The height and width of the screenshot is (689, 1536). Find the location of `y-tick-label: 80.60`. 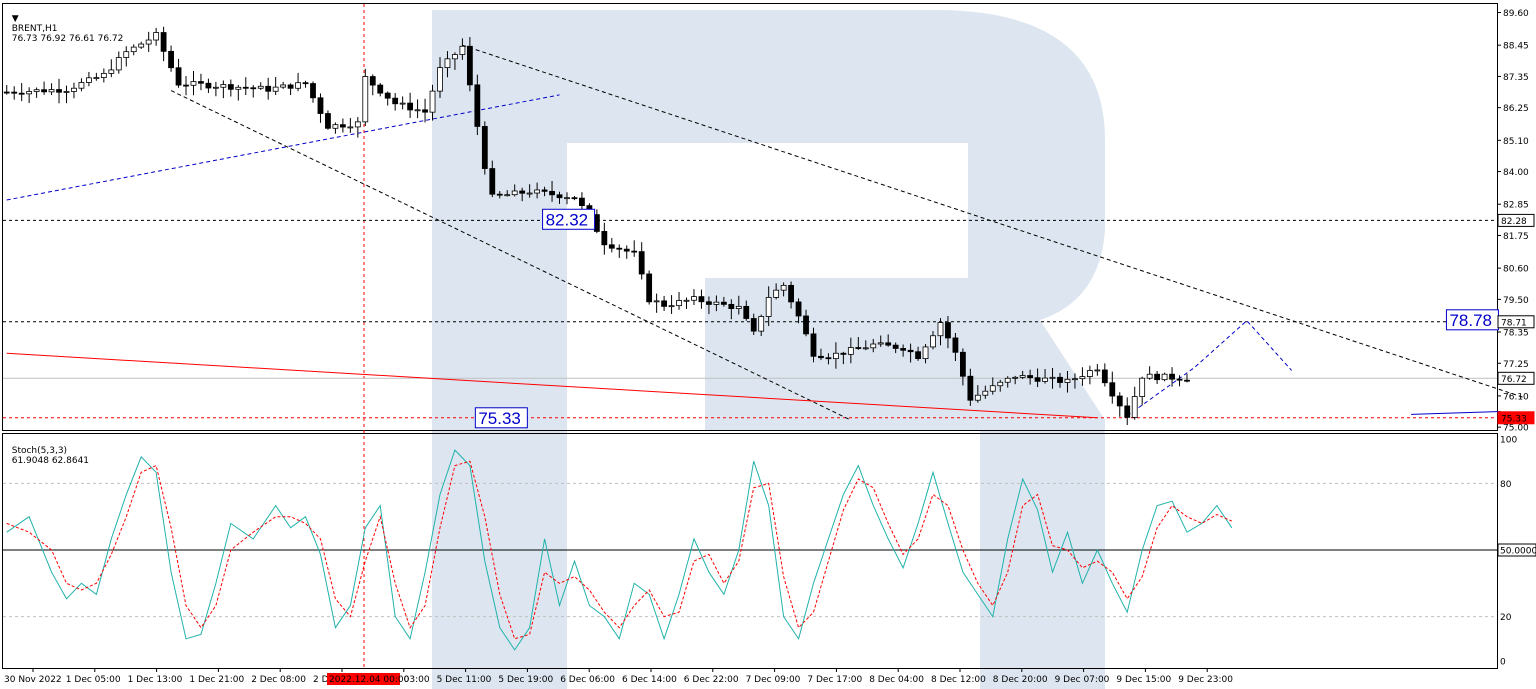

y-tick-label: 80.60 is located at coordinates (1516, 270).